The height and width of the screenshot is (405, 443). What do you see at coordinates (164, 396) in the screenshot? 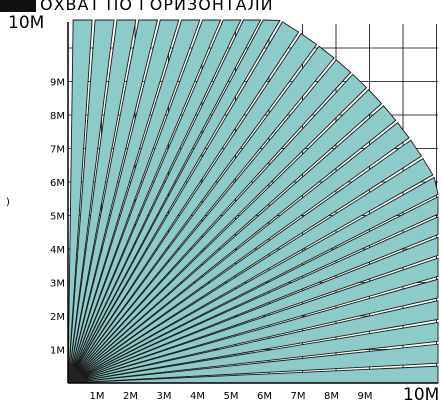
I see `x-tick-label: 3М` at bounding box center [164, 396].